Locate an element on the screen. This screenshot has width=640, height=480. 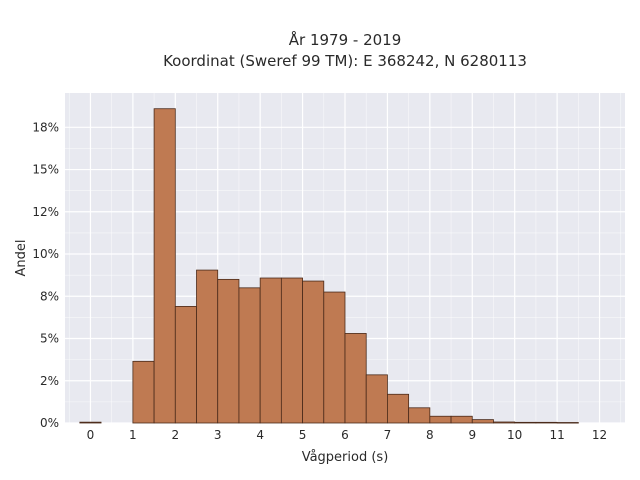
y-tick-label: 2% is located at coordinates (49, 381).